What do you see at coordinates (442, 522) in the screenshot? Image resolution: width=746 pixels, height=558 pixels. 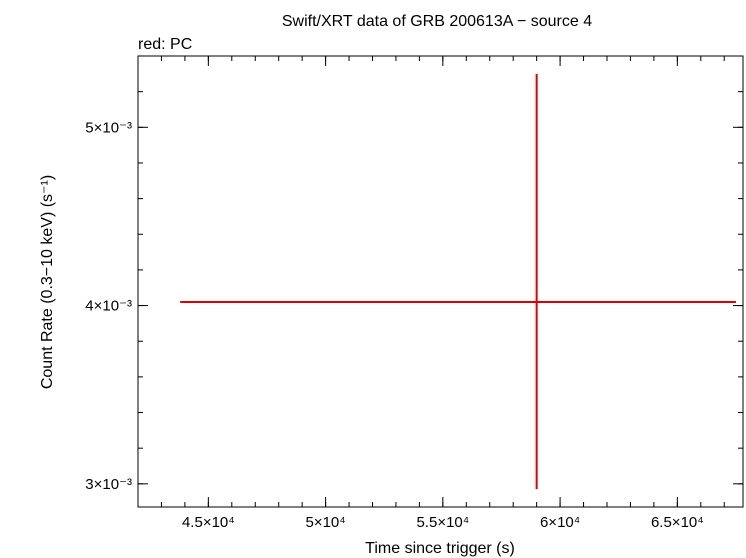 I see `x-tick-label: 5.5×10⁴` at bounding box center [442, 522].